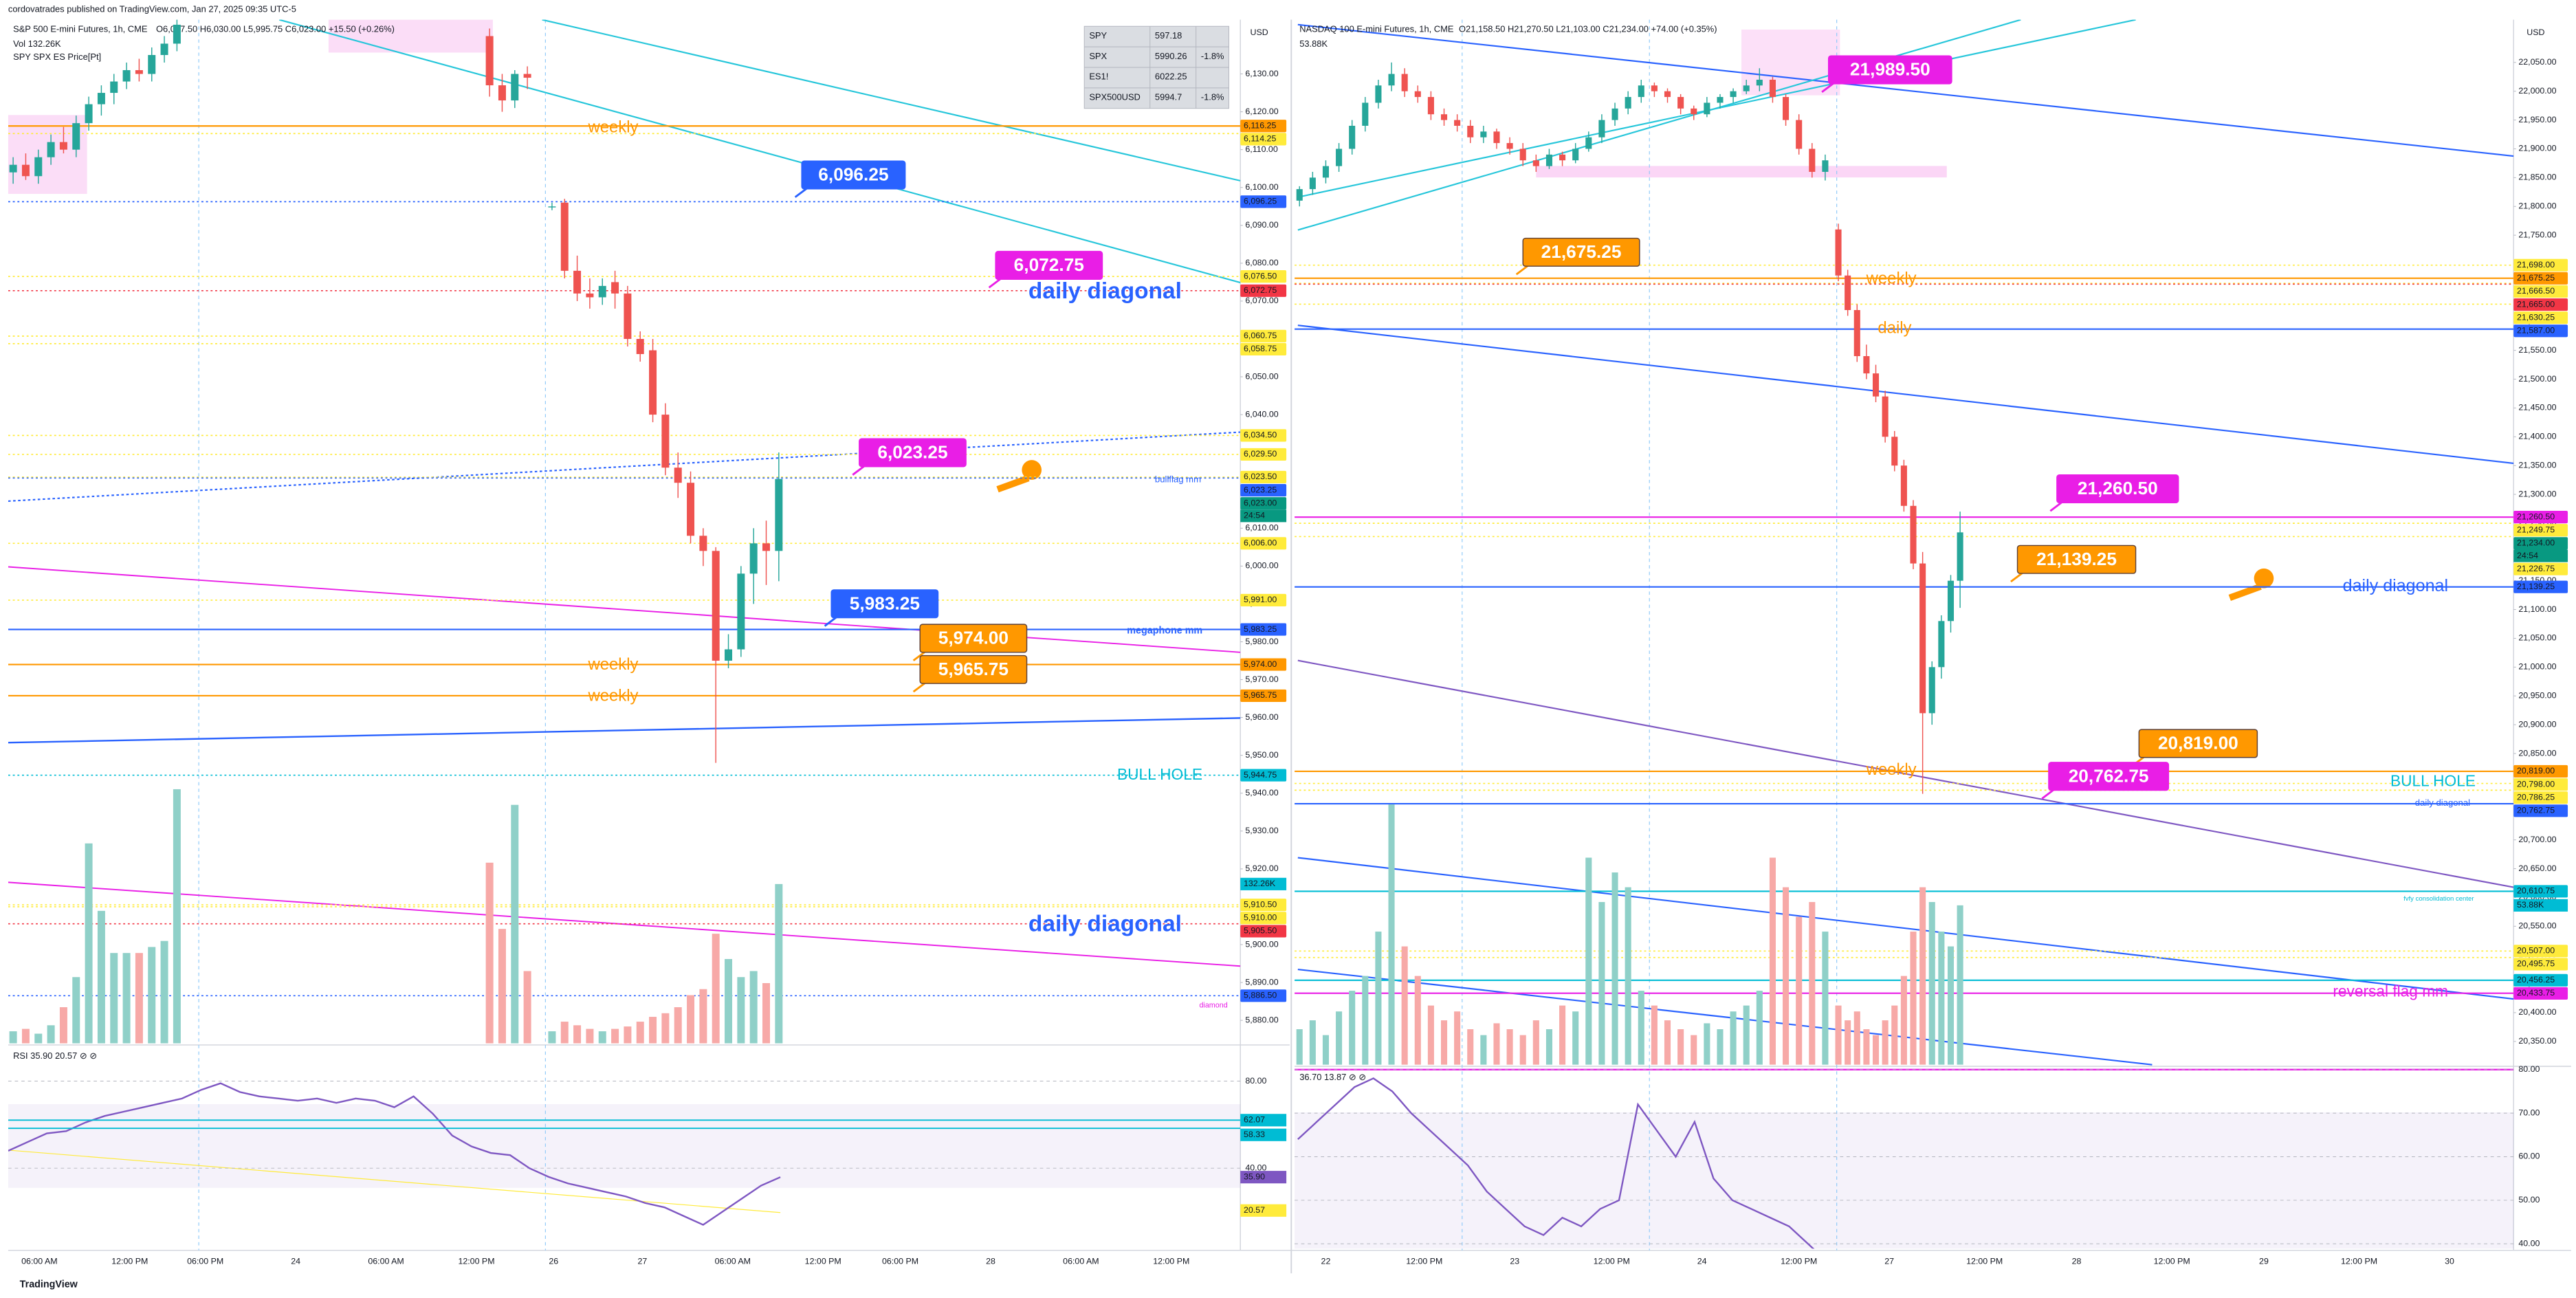  Describe the element at coordinates (1255, 1167) in the screenshot. I see `rsi-tick-label: 40.00` at that location.